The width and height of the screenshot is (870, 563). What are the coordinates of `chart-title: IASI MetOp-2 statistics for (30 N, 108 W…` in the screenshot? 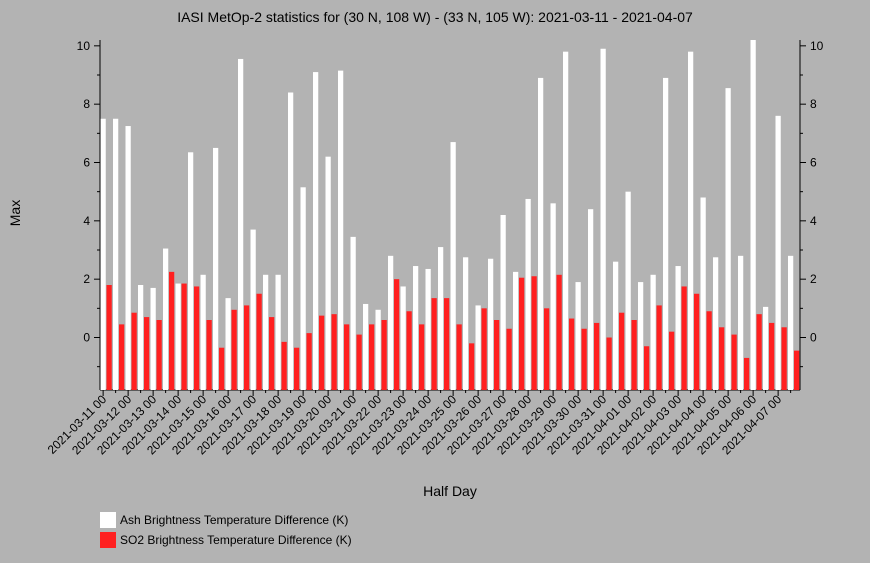 It's located at (435, 17).